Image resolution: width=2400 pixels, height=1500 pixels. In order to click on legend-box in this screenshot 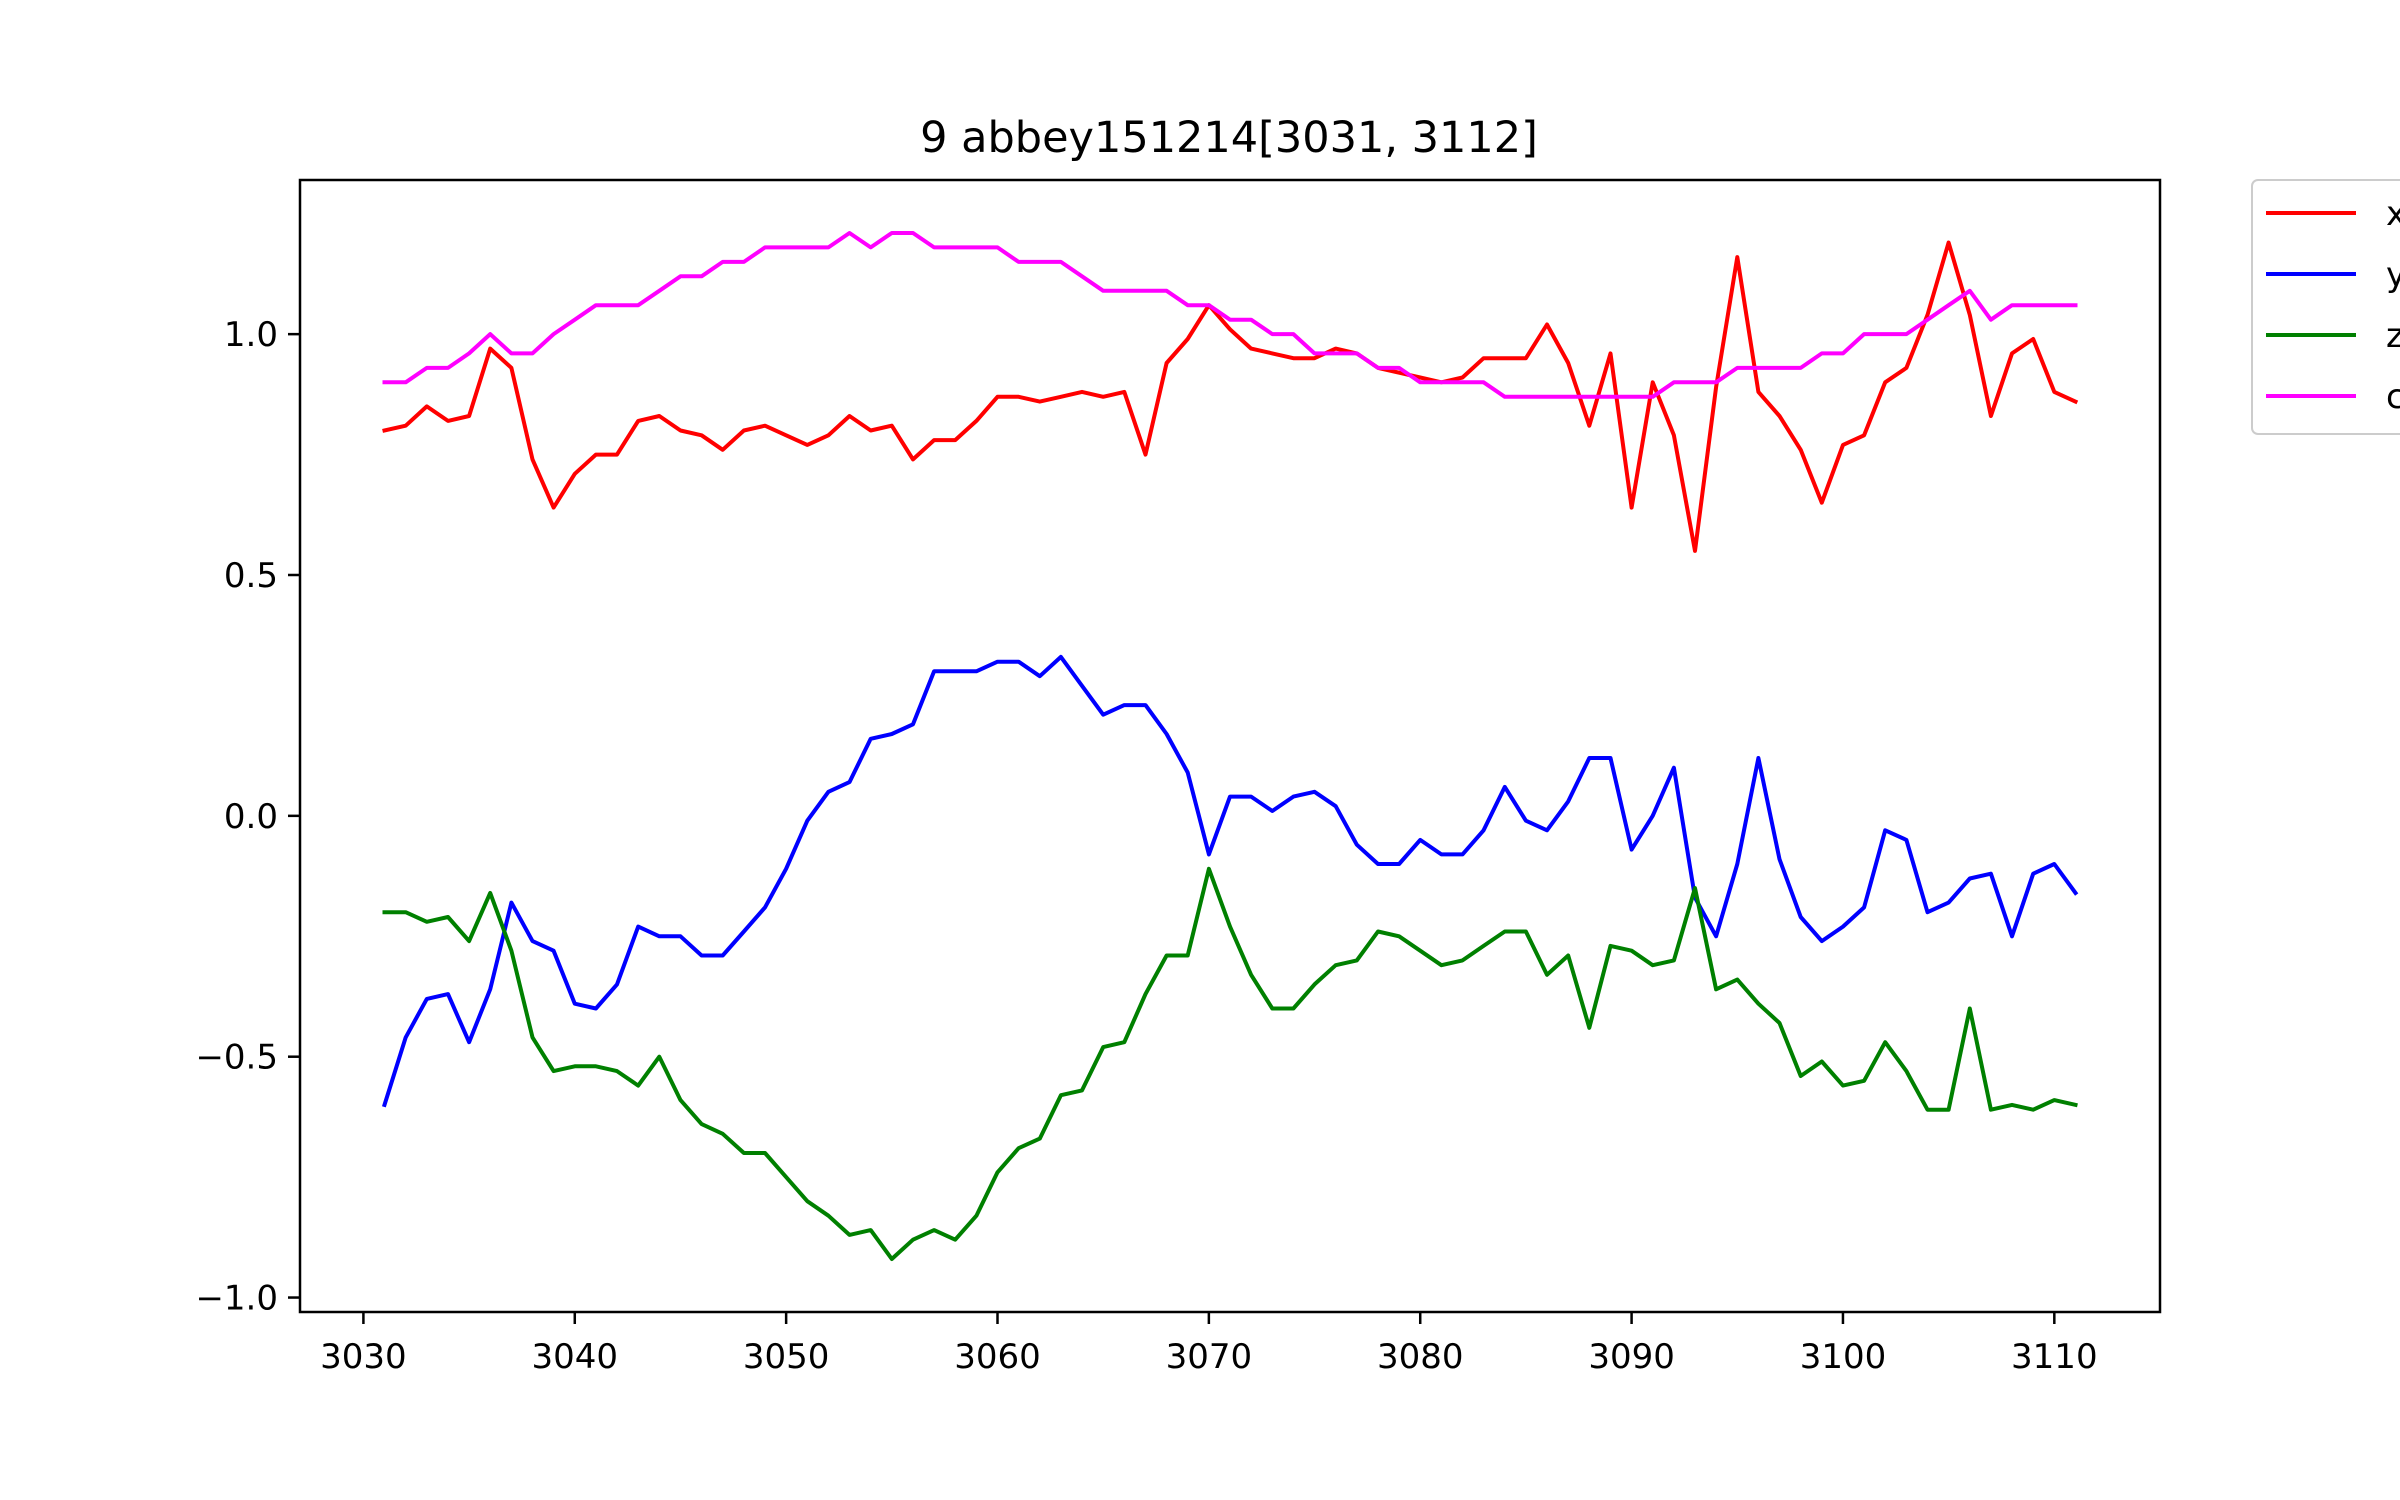, I will do `click(2325, 307)`.